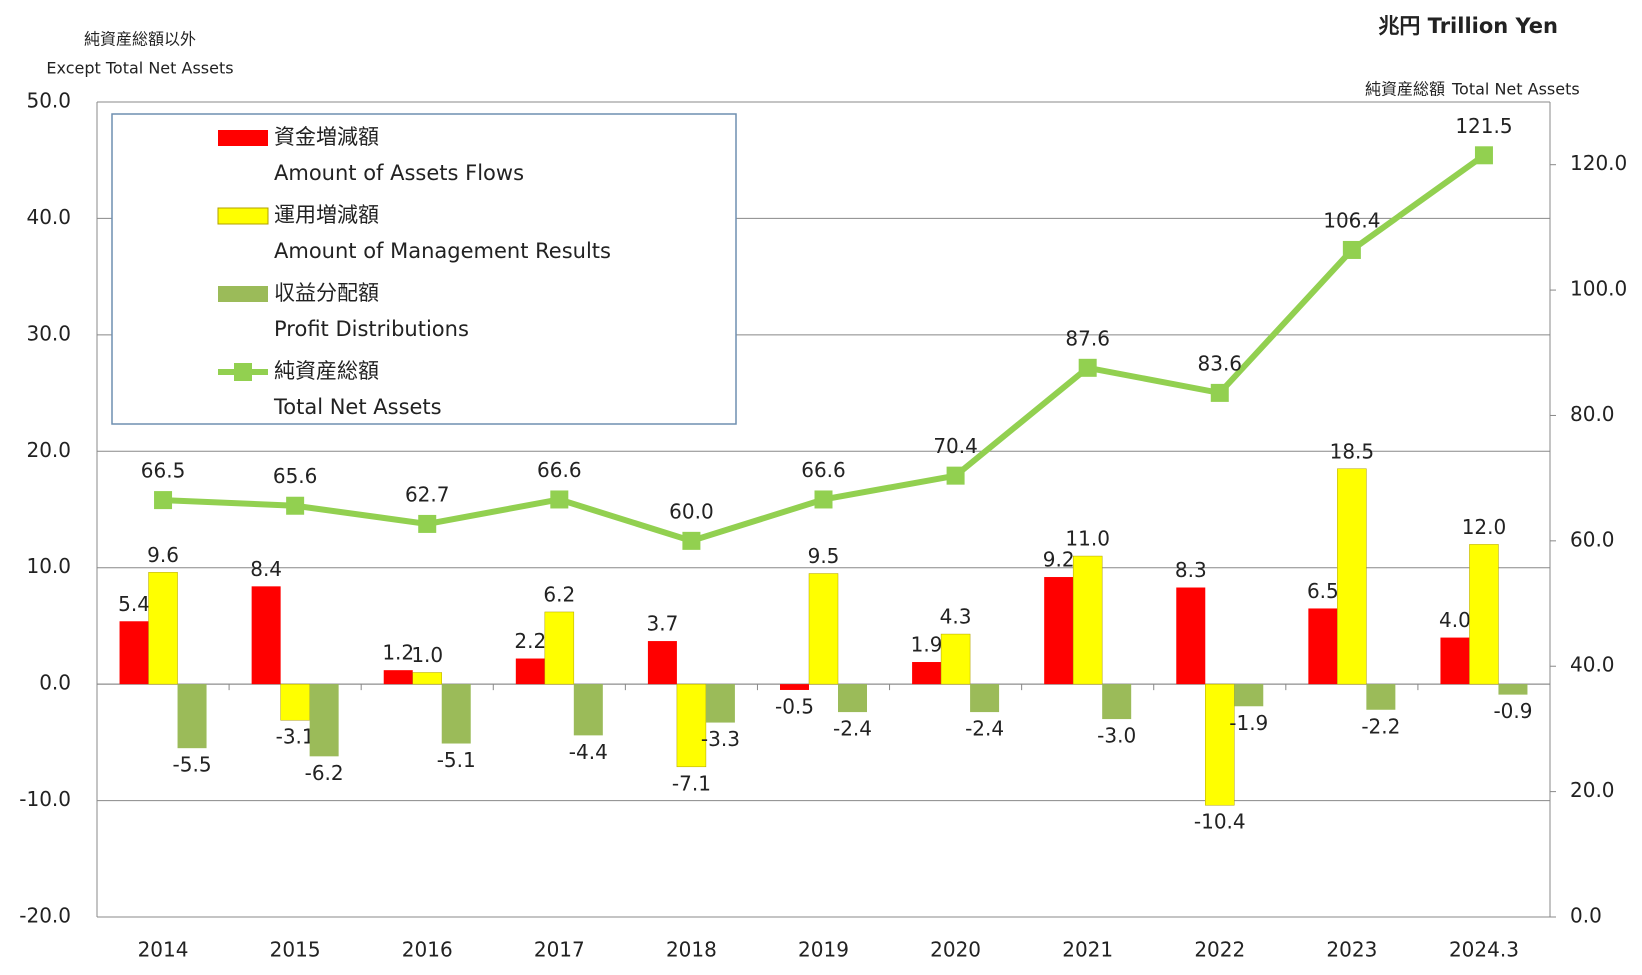 Image resolution: width=1642 pixels, height=975 pixels. Describe the element at coordinates (1352, 451) in the screenshot. I see `data-label: 18.5` at that location.